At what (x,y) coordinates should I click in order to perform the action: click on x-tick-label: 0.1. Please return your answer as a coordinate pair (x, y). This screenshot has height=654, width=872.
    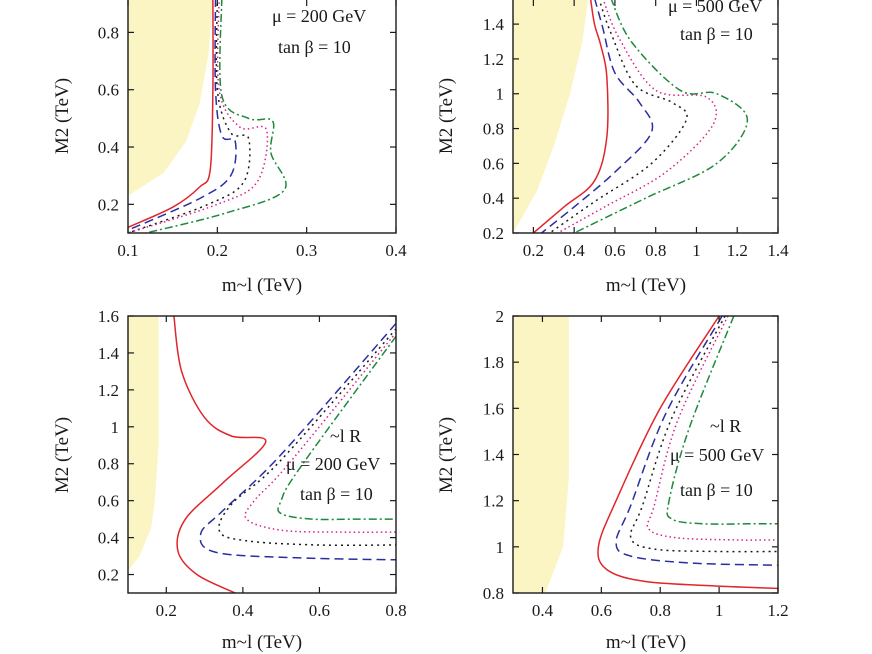
    Looking at the image, I should click on (127, 250).